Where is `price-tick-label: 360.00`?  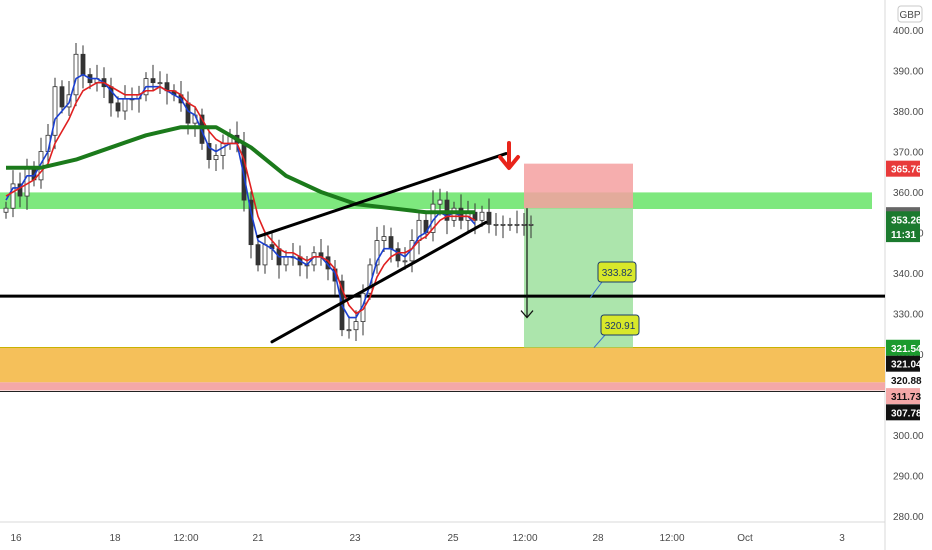 price-tick-label: 360.00 is located at coordinates (908, 193).